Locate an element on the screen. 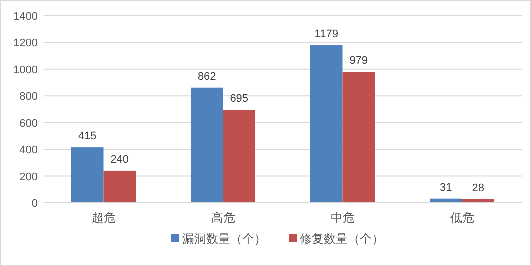  data-label: 240 is located at coordinates (120, 160).